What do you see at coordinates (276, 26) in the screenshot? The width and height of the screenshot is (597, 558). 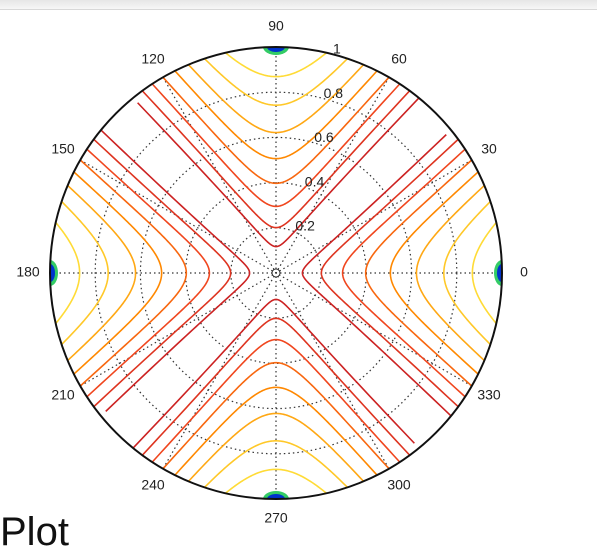 I see `angle-label-90: 90` at bounding box center [276, 26].